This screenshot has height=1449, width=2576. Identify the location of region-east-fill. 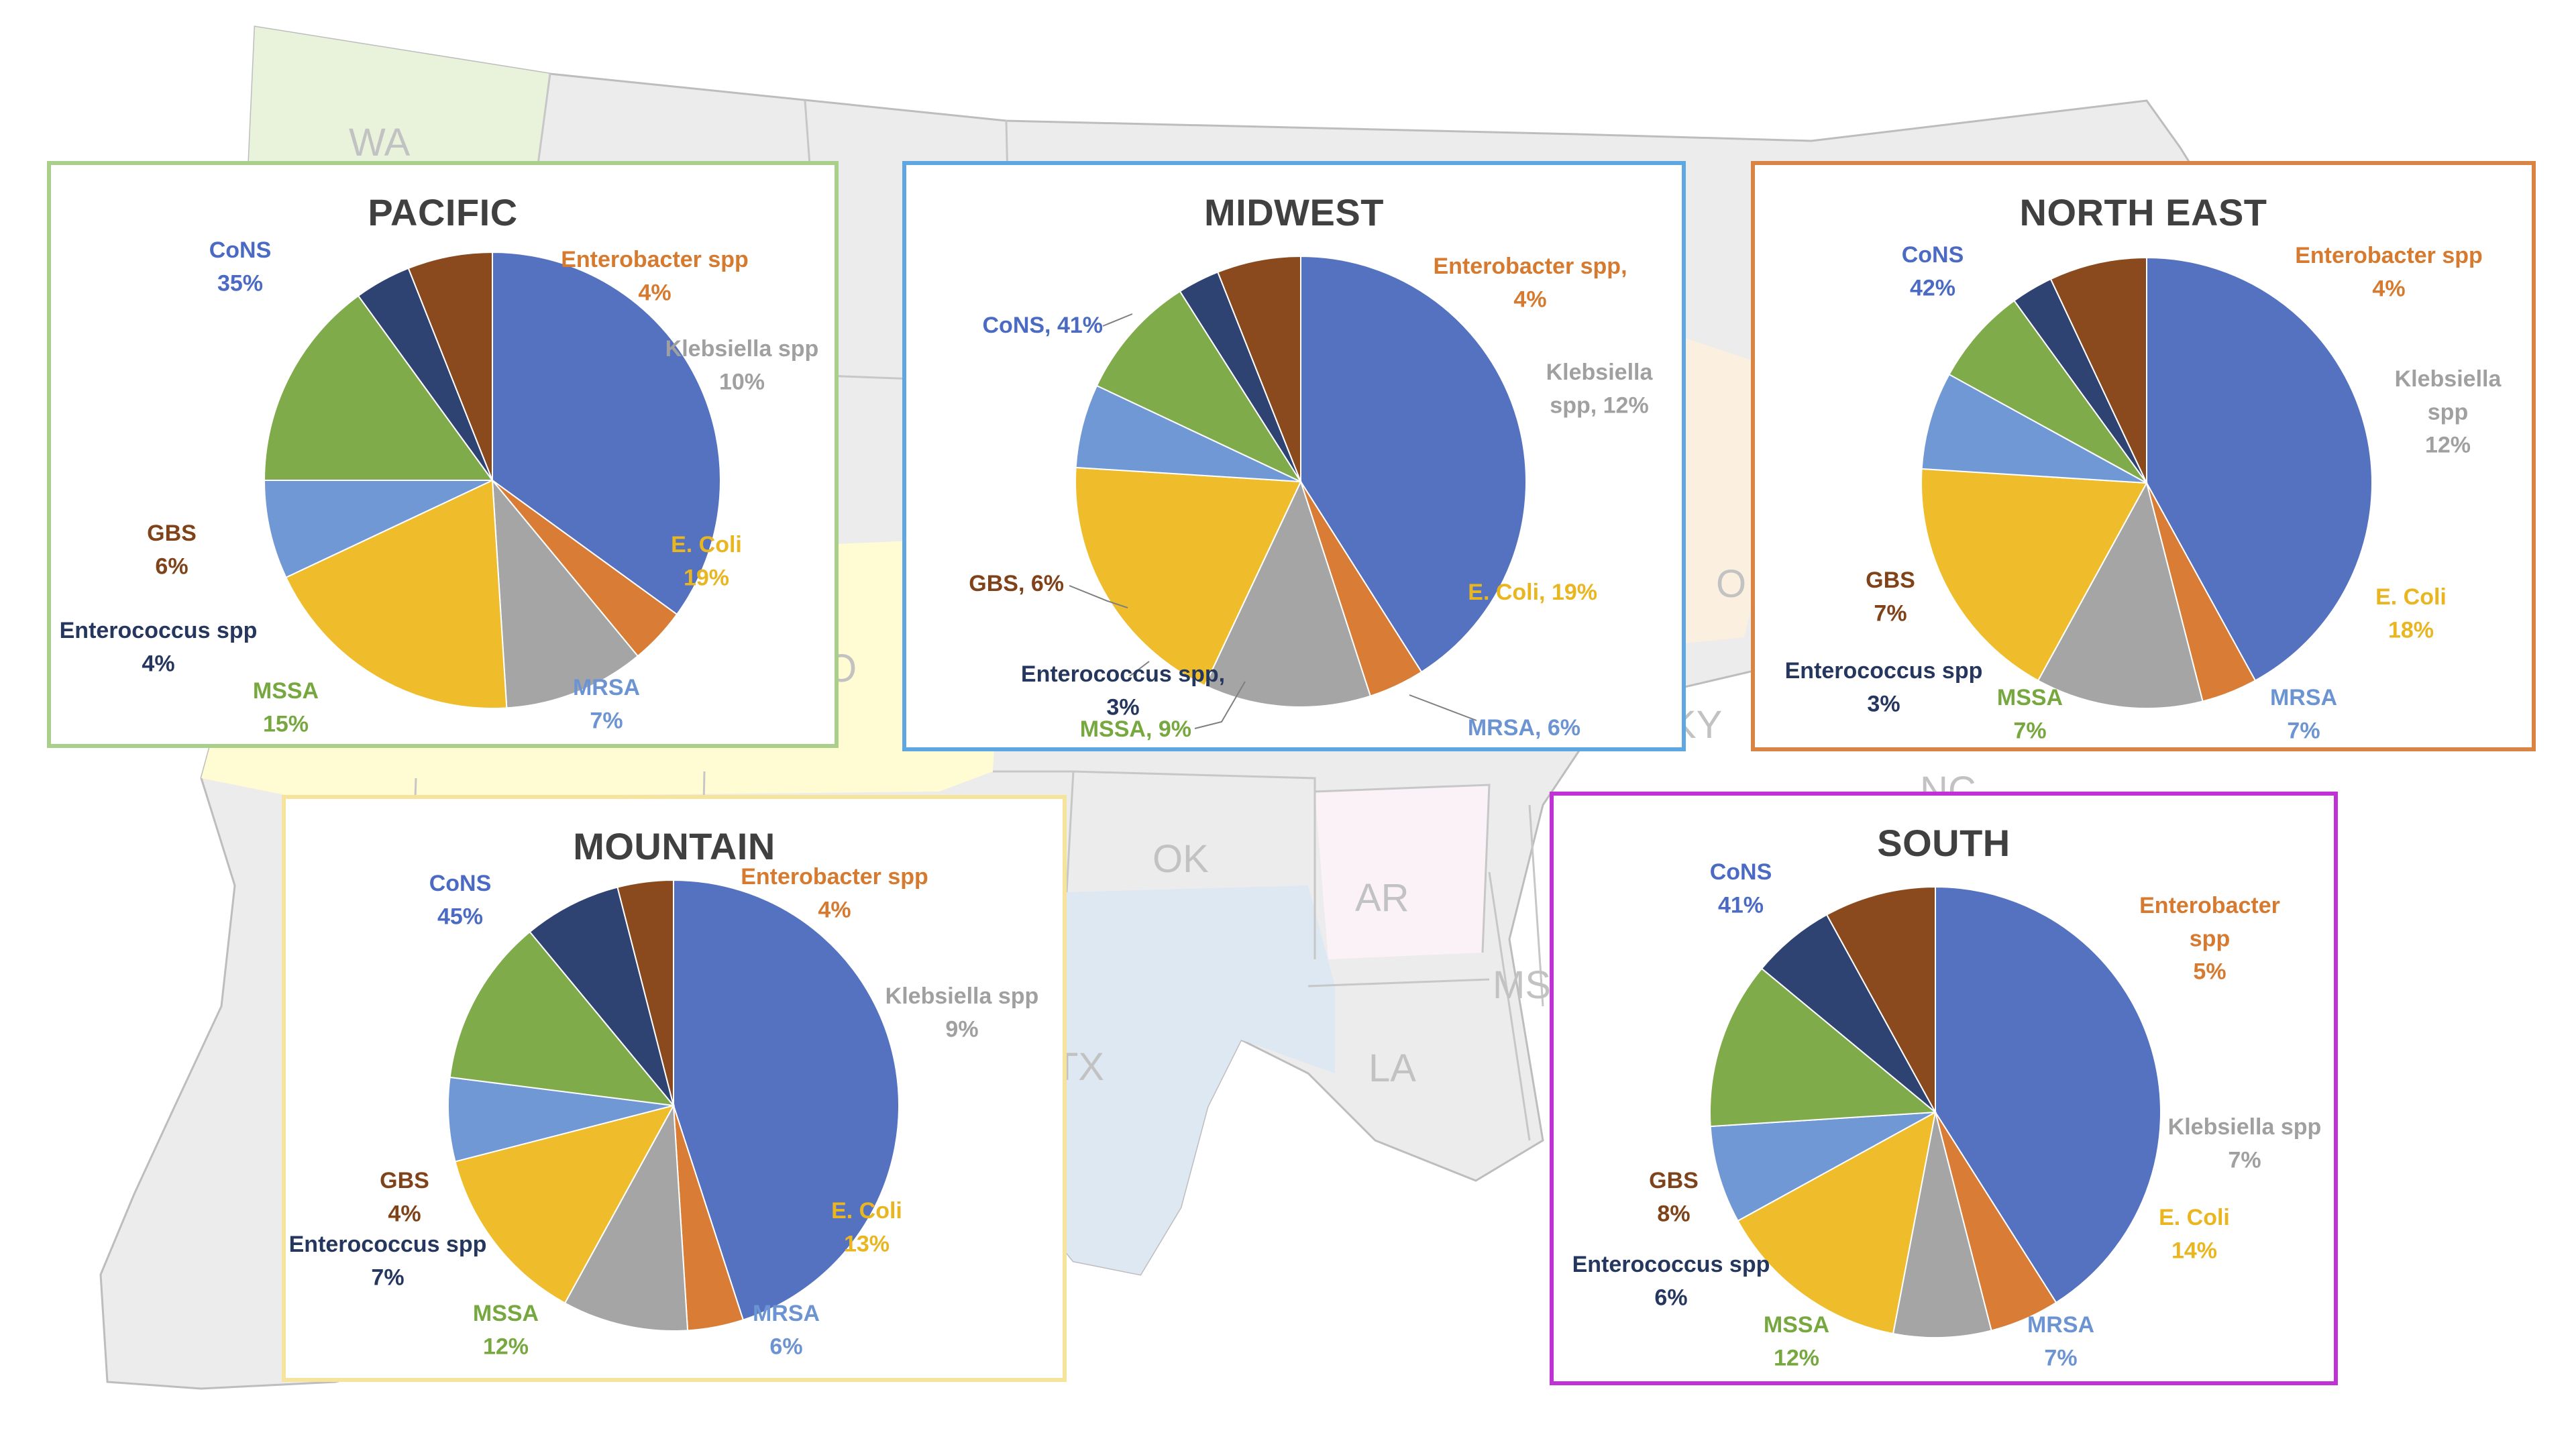
(1717, 489).